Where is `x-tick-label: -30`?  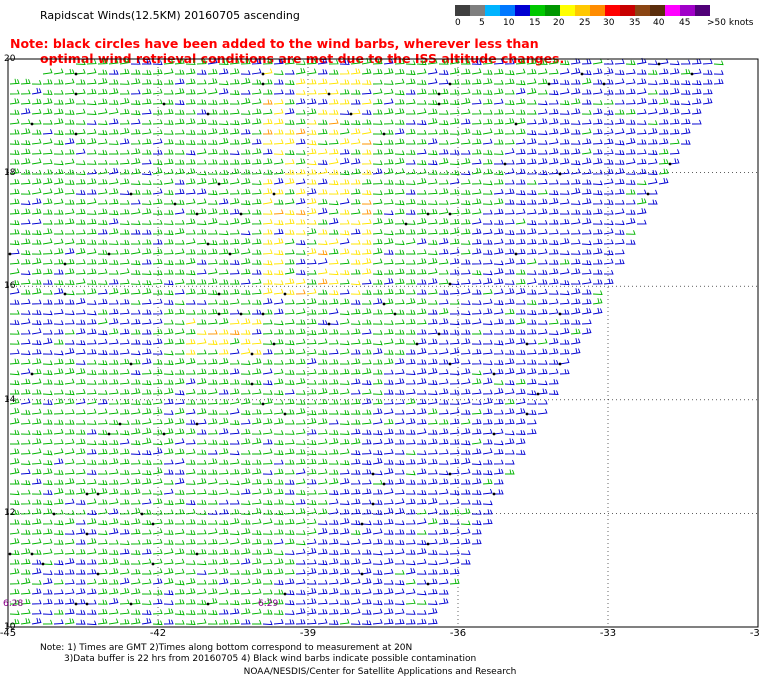
x-tick-label: -30 is located at coordinates (754, 633).